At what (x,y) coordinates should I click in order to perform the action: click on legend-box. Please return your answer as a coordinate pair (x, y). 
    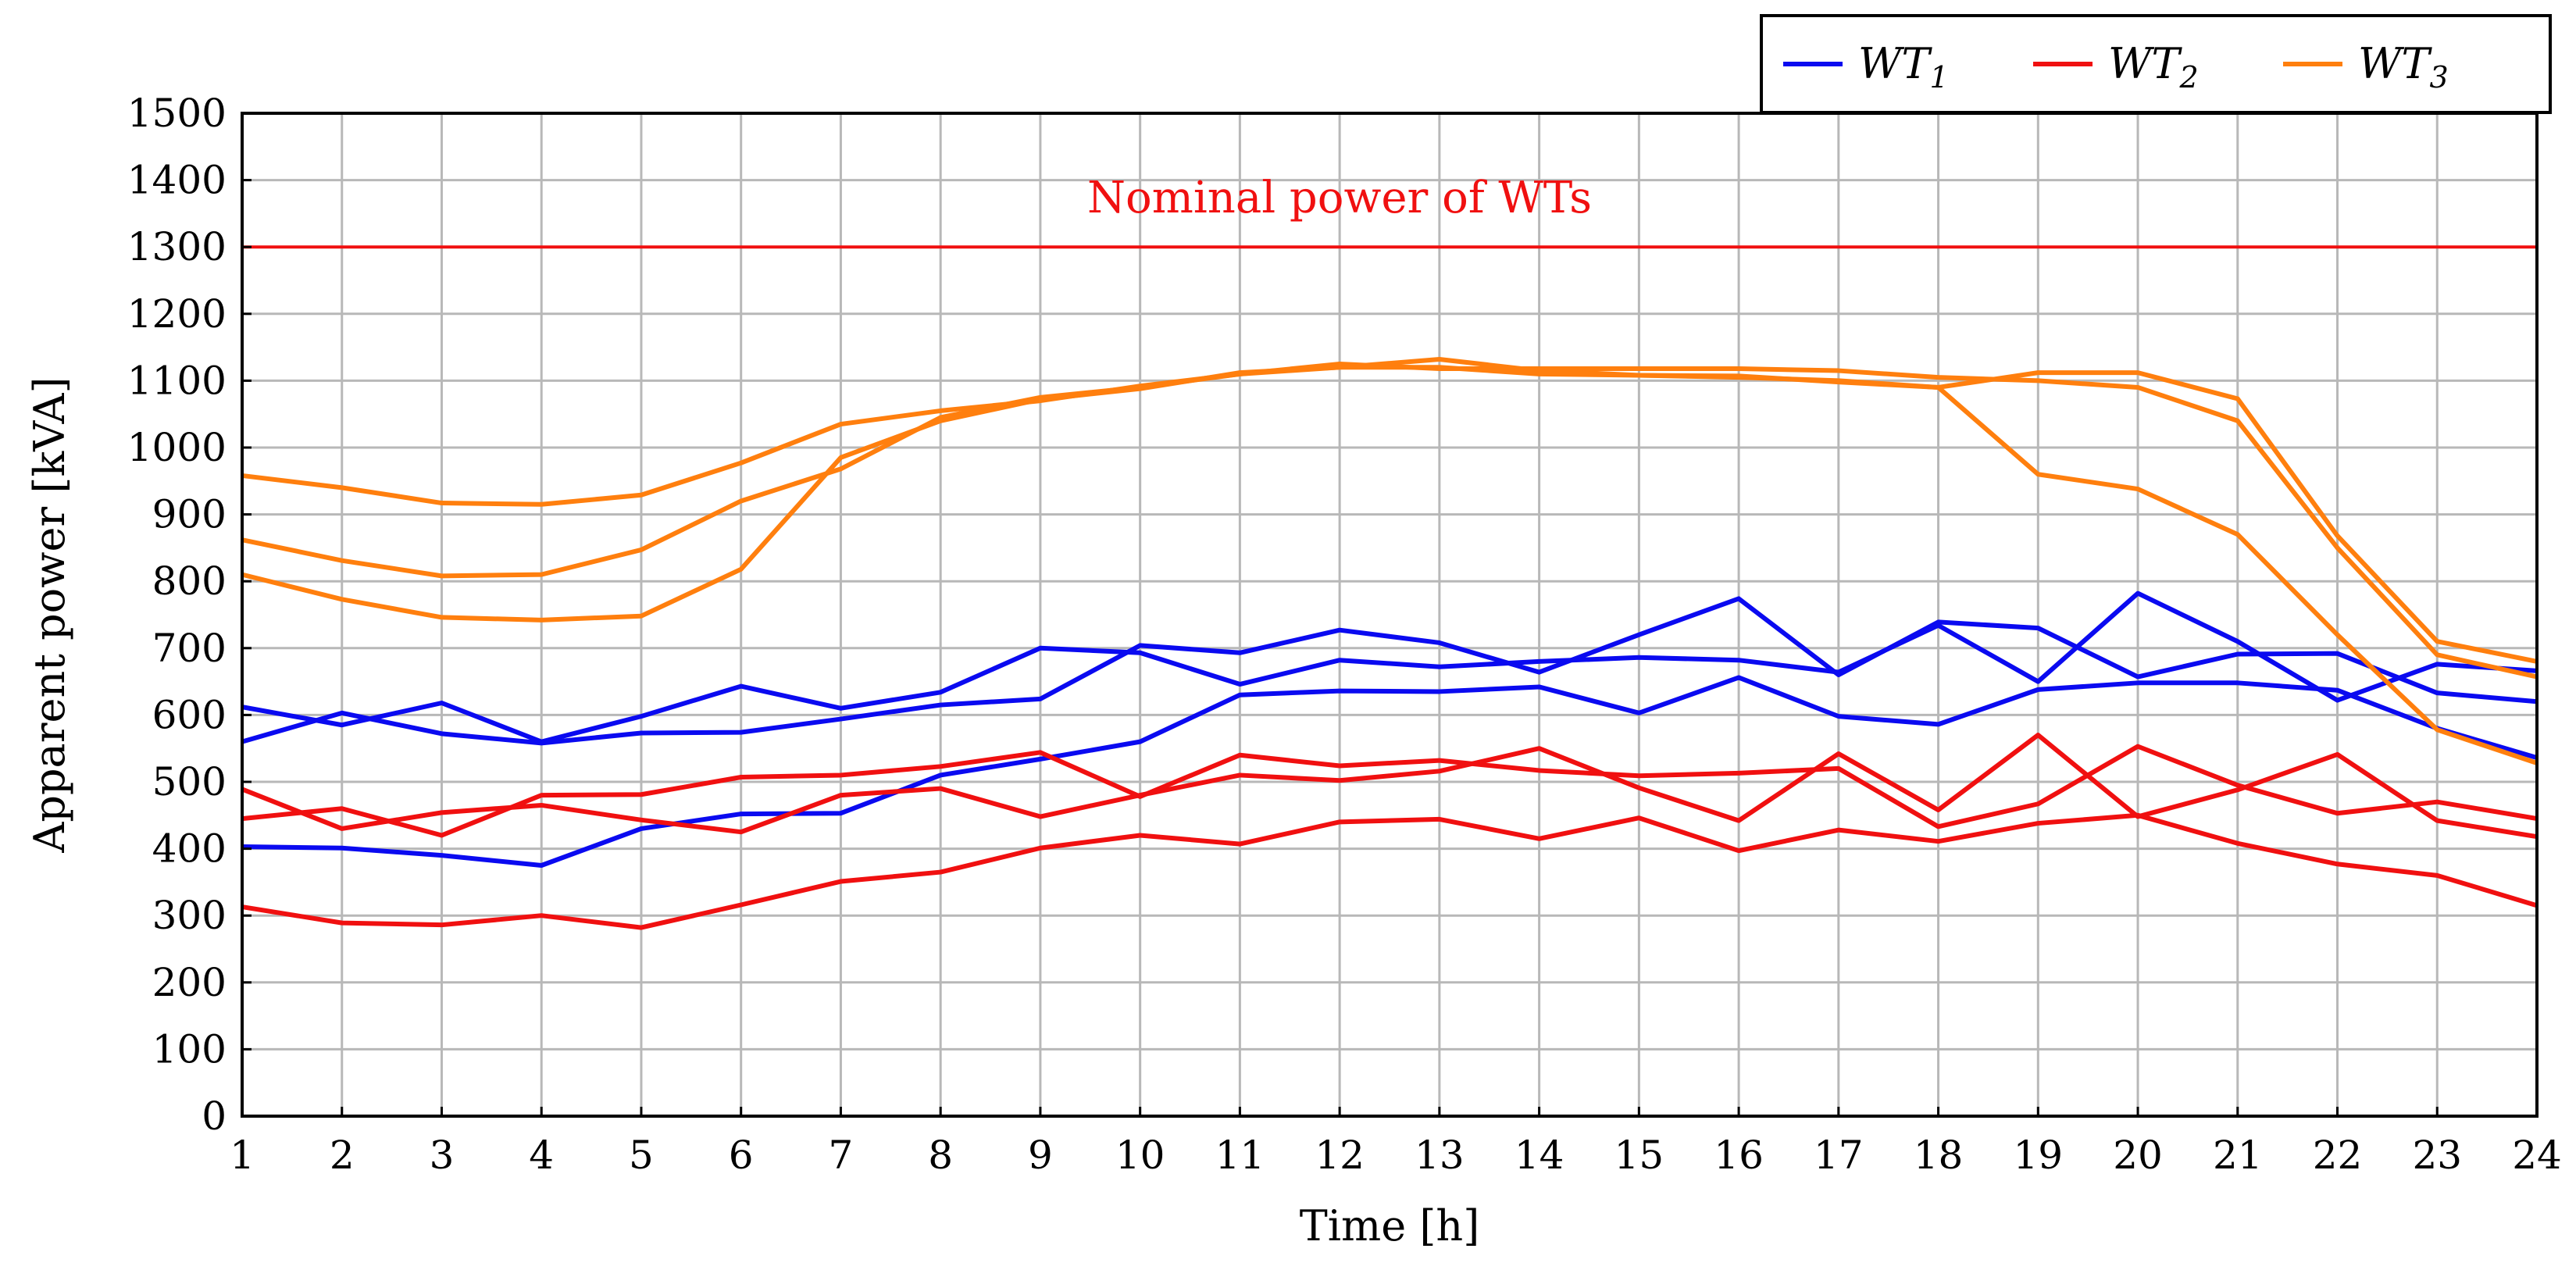
    Looking at the image, I should click on (2156, 64).